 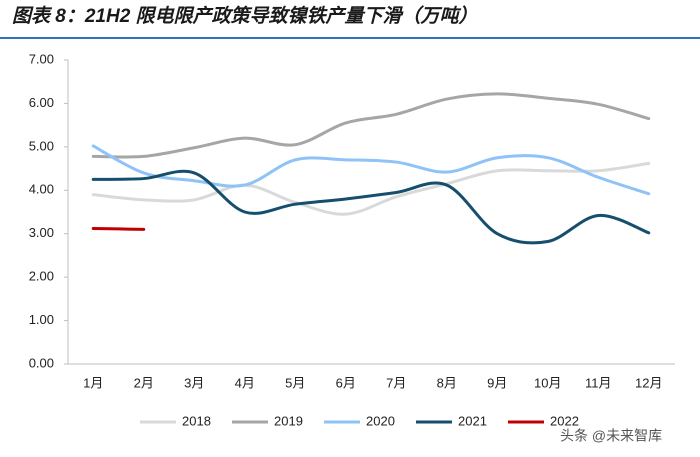 I want to click on y-tick-label: 1.00, so click(x=41, y=319).